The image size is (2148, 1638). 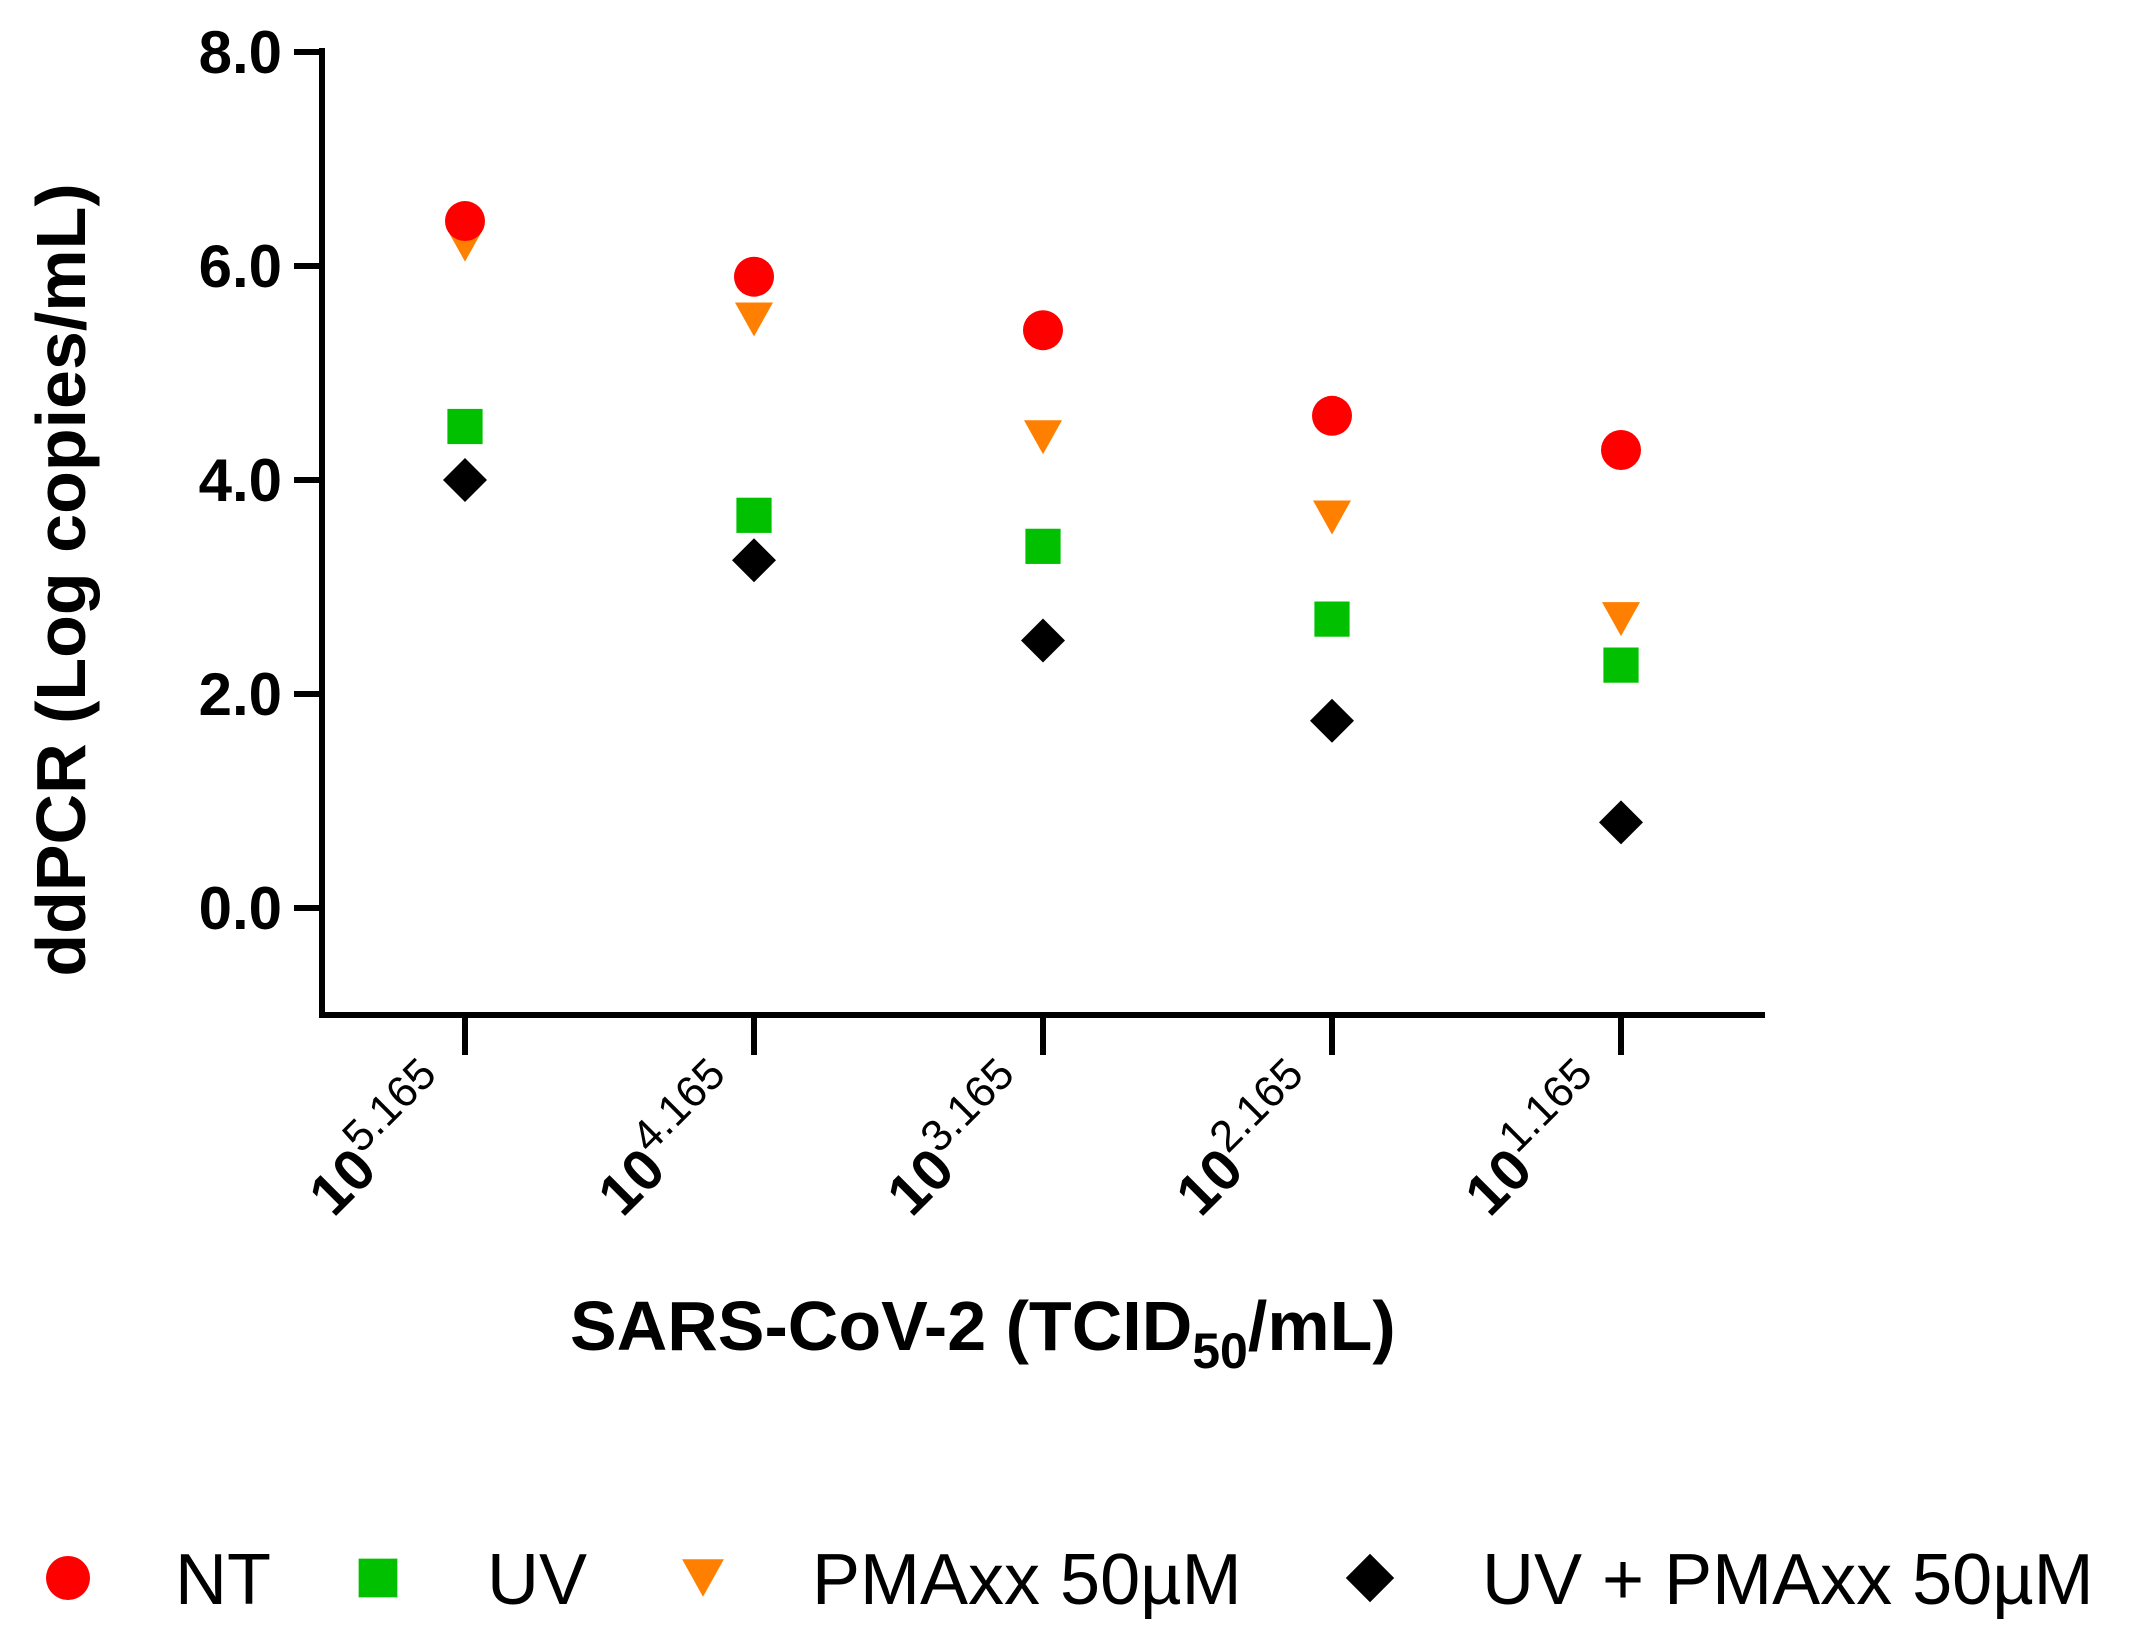 I want to click on legend-marker-circle, so click(x=68, y=1578).